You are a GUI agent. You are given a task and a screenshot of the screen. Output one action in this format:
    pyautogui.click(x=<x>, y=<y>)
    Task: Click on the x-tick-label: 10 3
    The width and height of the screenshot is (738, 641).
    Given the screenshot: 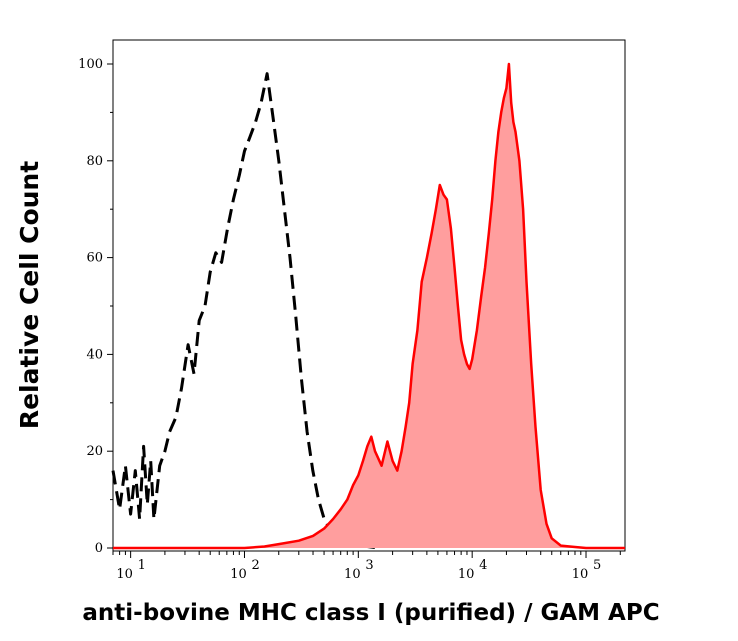 What is the action you would take?
    pyautogui.click(x=359, y=570)
    